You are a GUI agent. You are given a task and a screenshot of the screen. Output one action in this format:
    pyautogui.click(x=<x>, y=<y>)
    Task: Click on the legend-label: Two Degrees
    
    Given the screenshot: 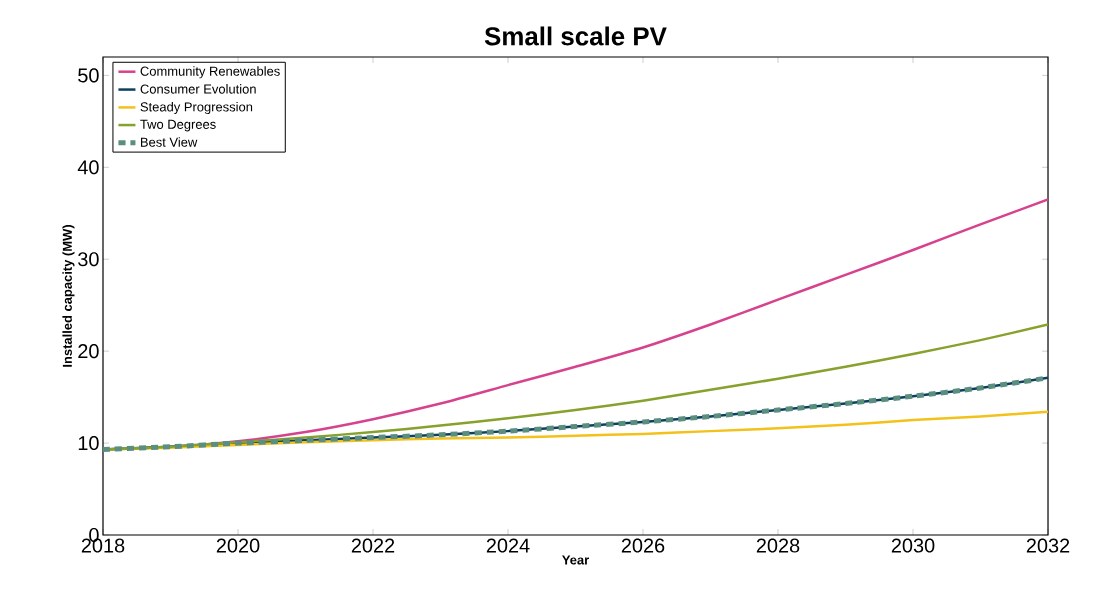 What is the action you would take?
    pyautogui.click(x=178, y=125)
    